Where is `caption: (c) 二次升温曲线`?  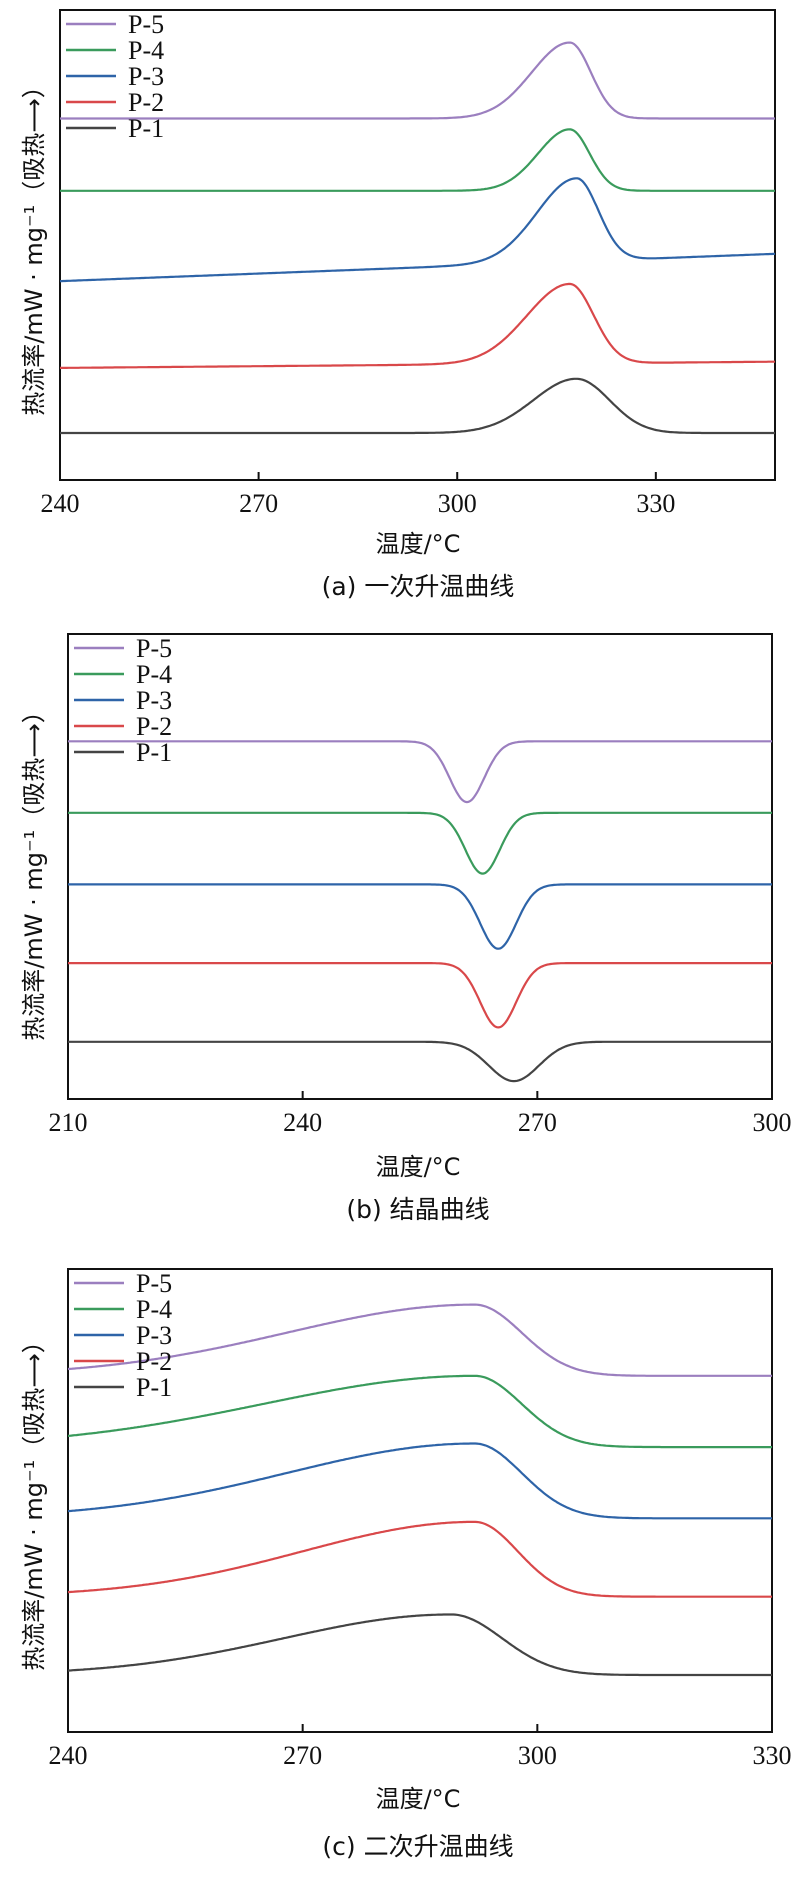
caption: (c) 二次升温曲线 is located at coordinates (417, 1846).